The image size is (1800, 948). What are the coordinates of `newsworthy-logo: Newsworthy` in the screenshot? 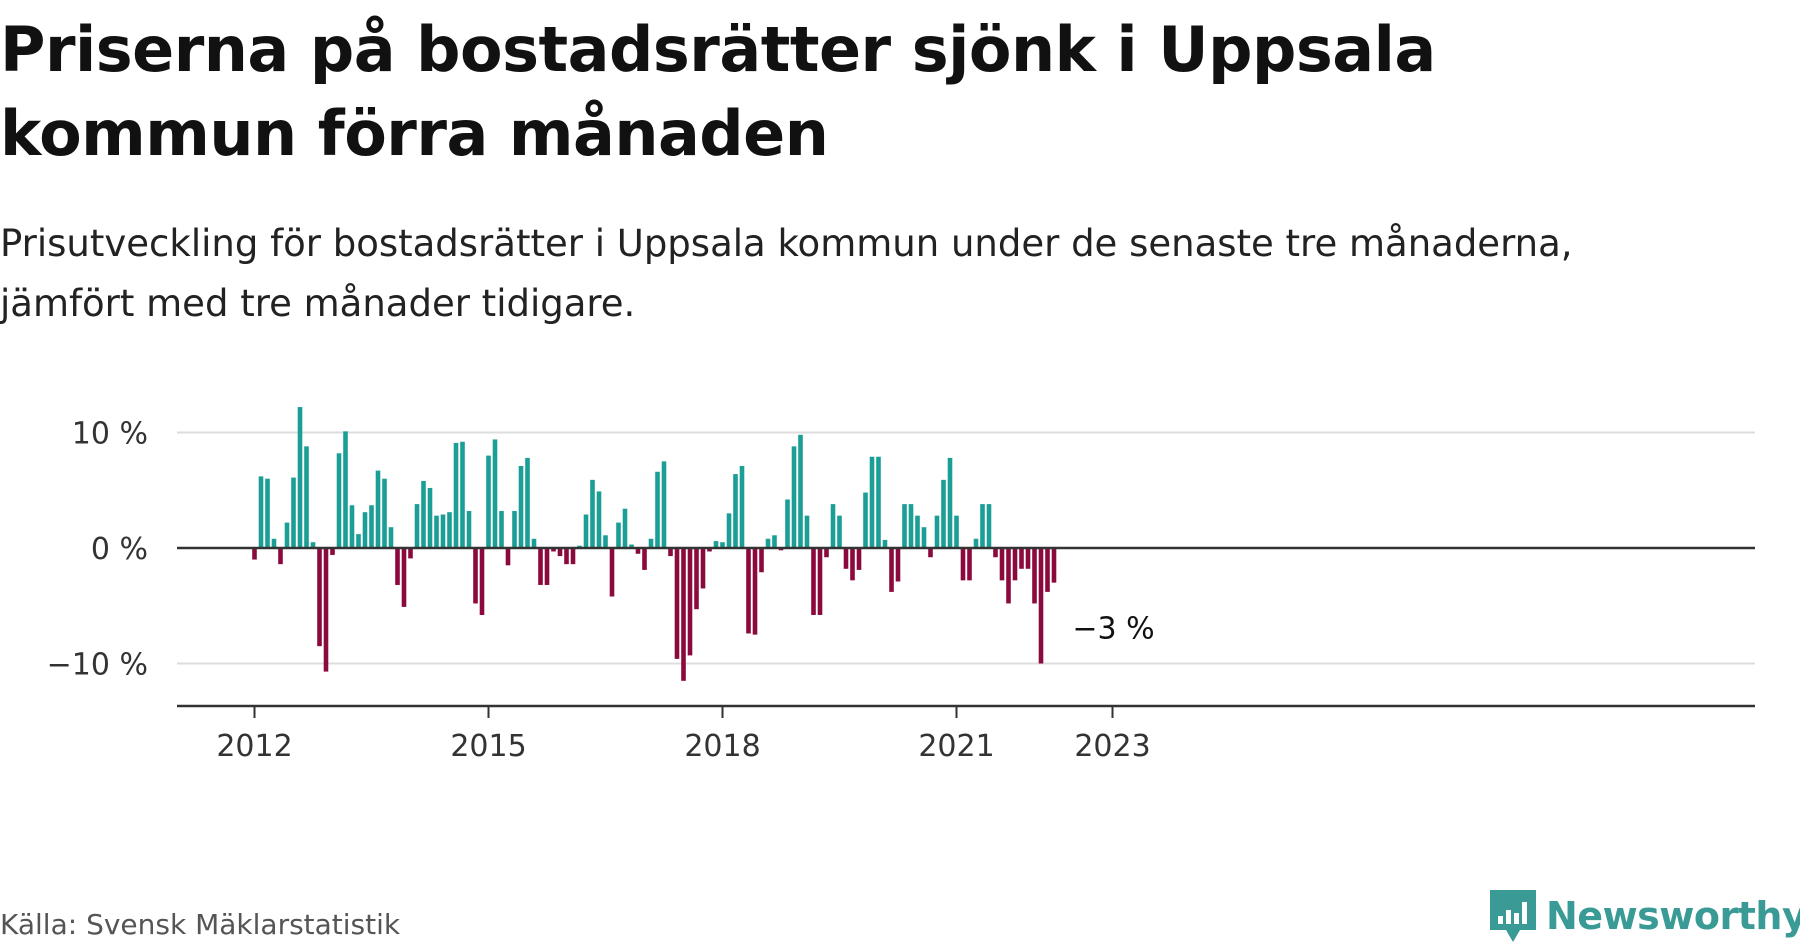 It's located at (1644, 916).